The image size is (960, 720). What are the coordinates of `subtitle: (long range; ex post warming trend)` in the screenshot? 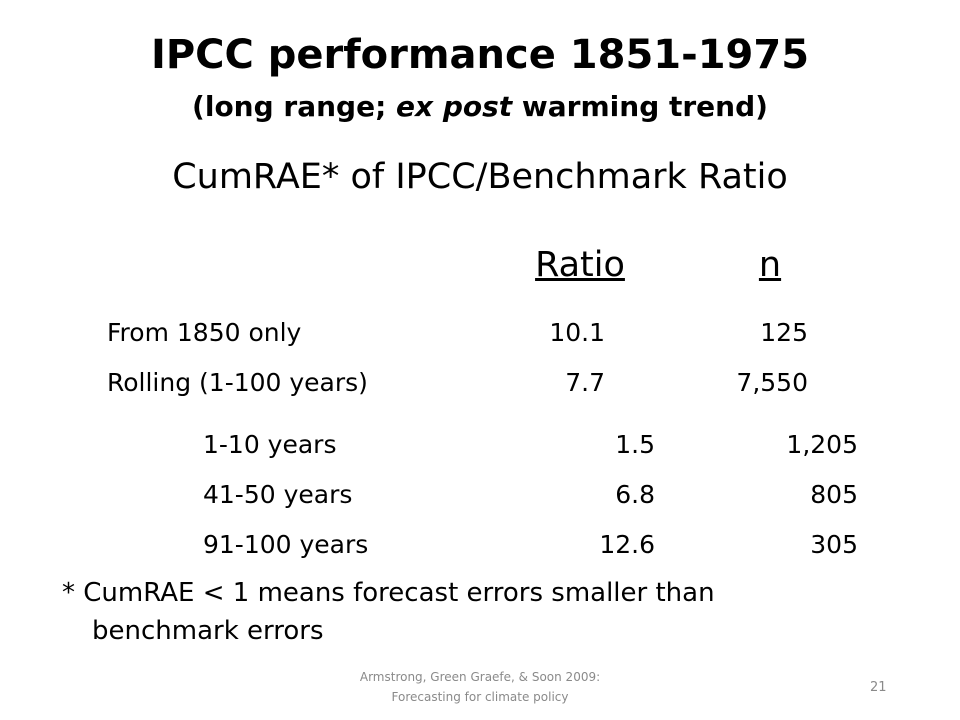 It's located at (480, 106).